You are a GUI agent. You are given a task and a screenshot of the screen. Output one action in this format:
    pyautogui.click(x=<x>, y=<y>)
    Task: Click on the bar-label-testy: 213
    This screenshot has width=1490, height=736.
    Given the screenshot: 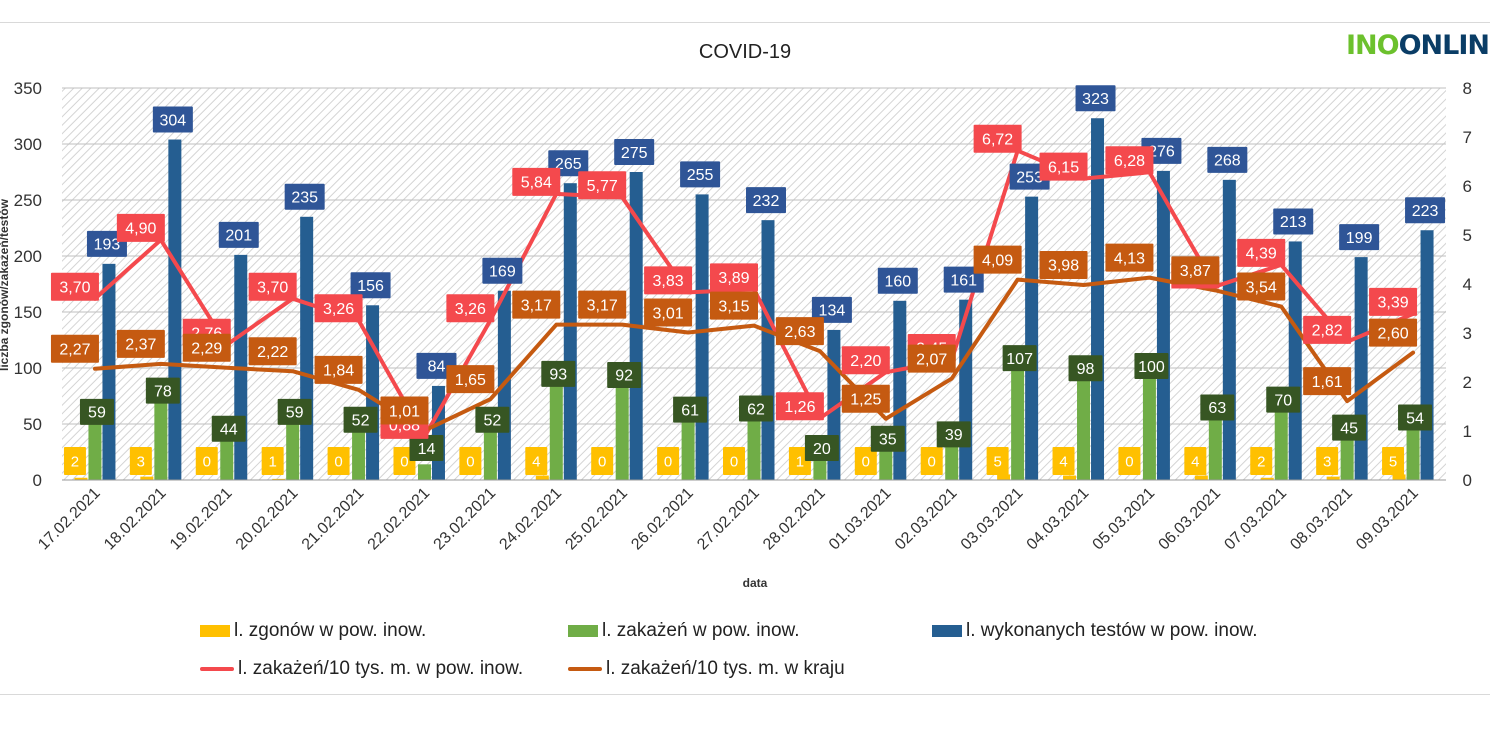 What is the action you would take?
    pyautogui.click(x=1293, y=222)
    